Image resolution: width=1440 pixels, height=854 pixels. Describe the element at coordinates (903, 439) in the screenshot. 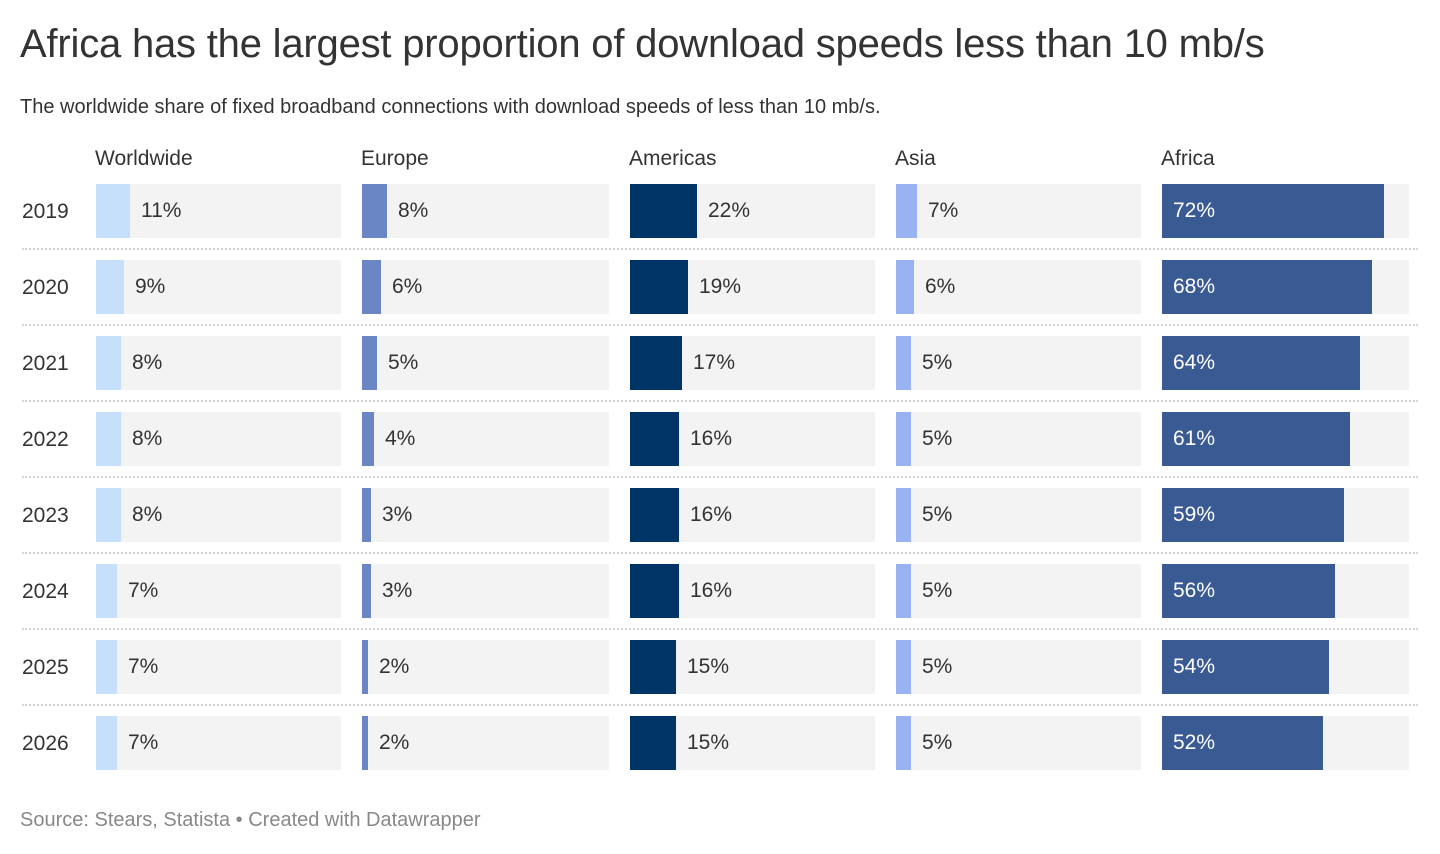

I see `bar-asia-2022` at that location.